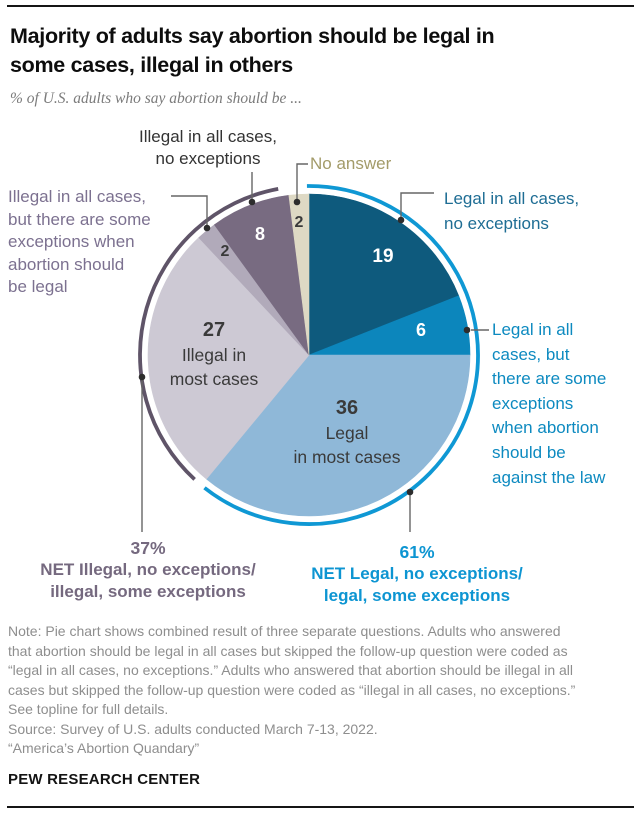 This screenshot has height=818, width=640. What do you see at coordinates (299, 222) in the screenshot?
I see `slice-value-no-answer: 2` at bounding box center [299, 222].